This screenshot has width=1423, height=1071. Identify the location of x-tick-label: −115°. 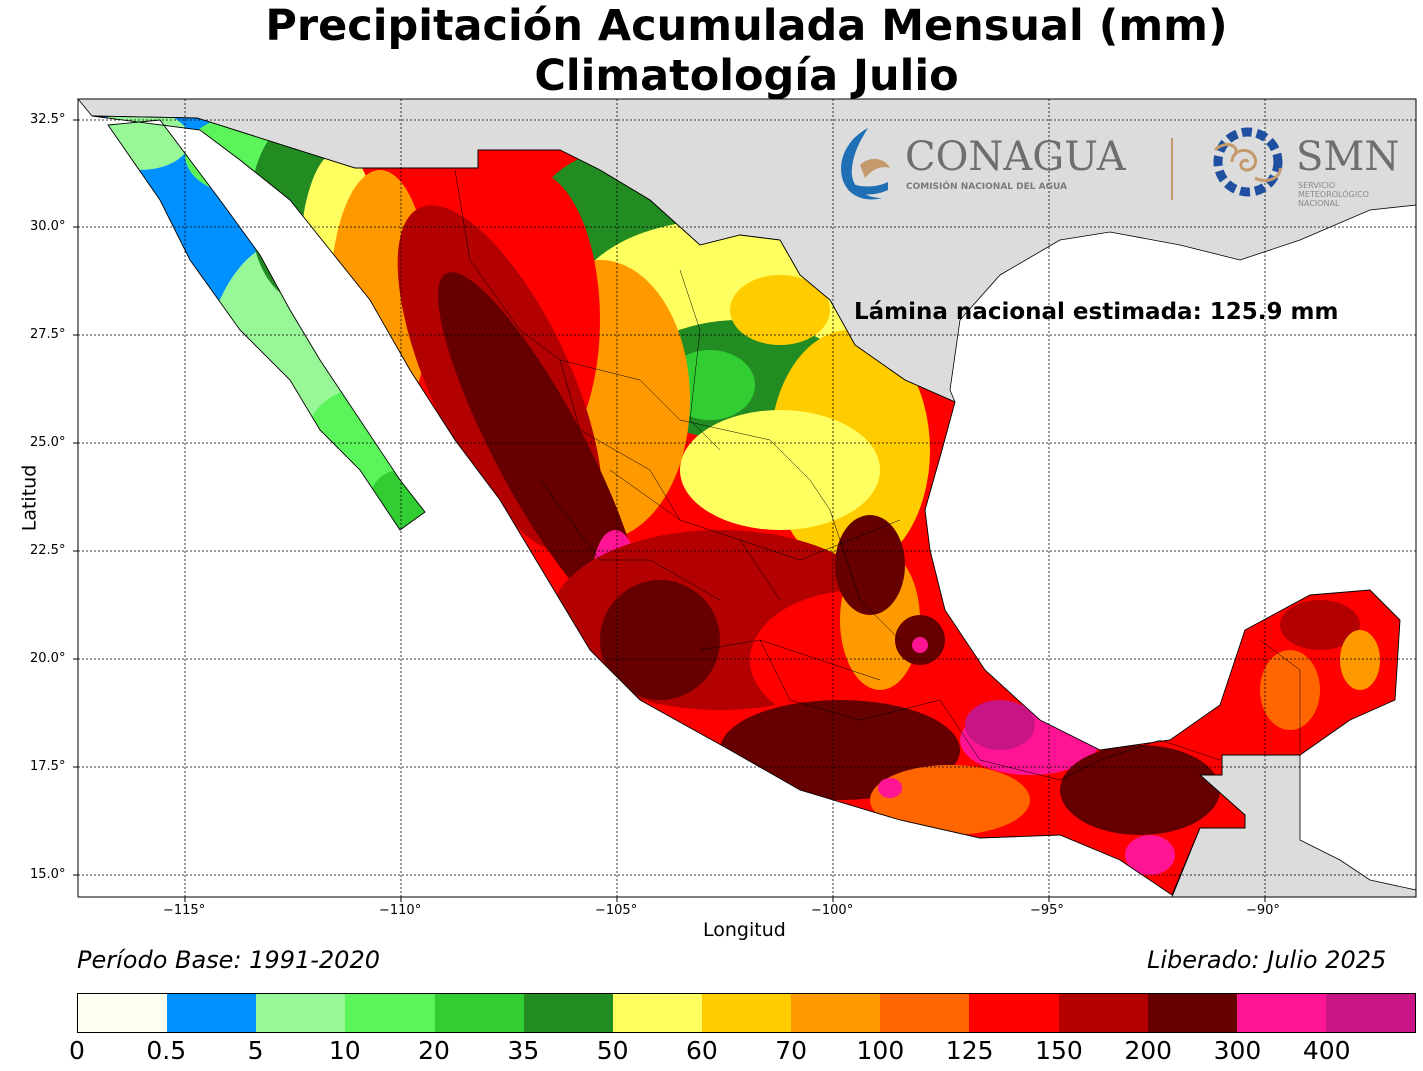
(184, 910).